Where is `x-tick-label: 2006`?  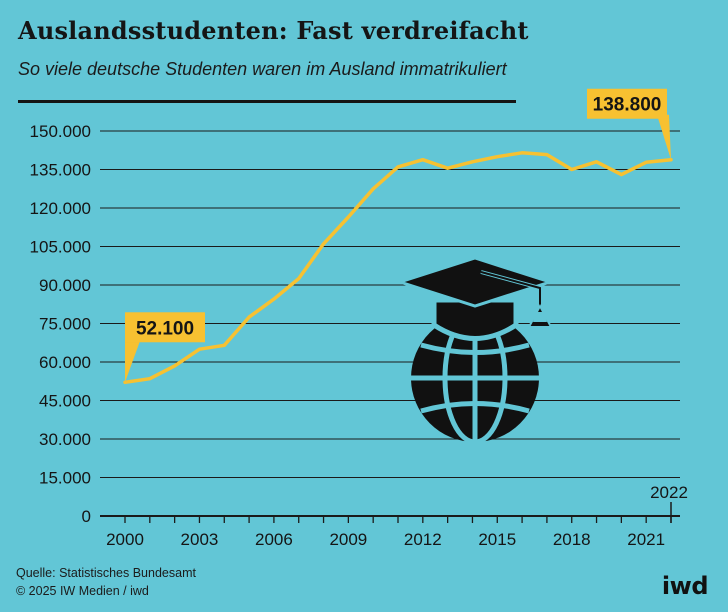 x-tick-label: 2006 is located at coordinates (274, 539).